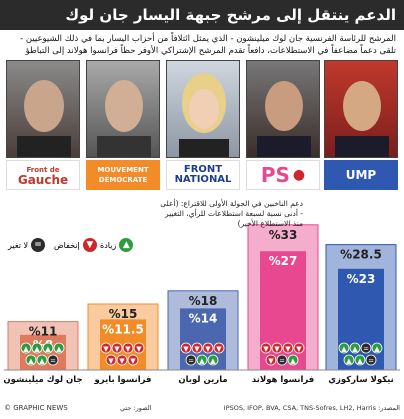 Image resolution: width=404 pixels, height=419 pixels. I want to click on legend-nochange-label: لا تغير, so click(18, 245).